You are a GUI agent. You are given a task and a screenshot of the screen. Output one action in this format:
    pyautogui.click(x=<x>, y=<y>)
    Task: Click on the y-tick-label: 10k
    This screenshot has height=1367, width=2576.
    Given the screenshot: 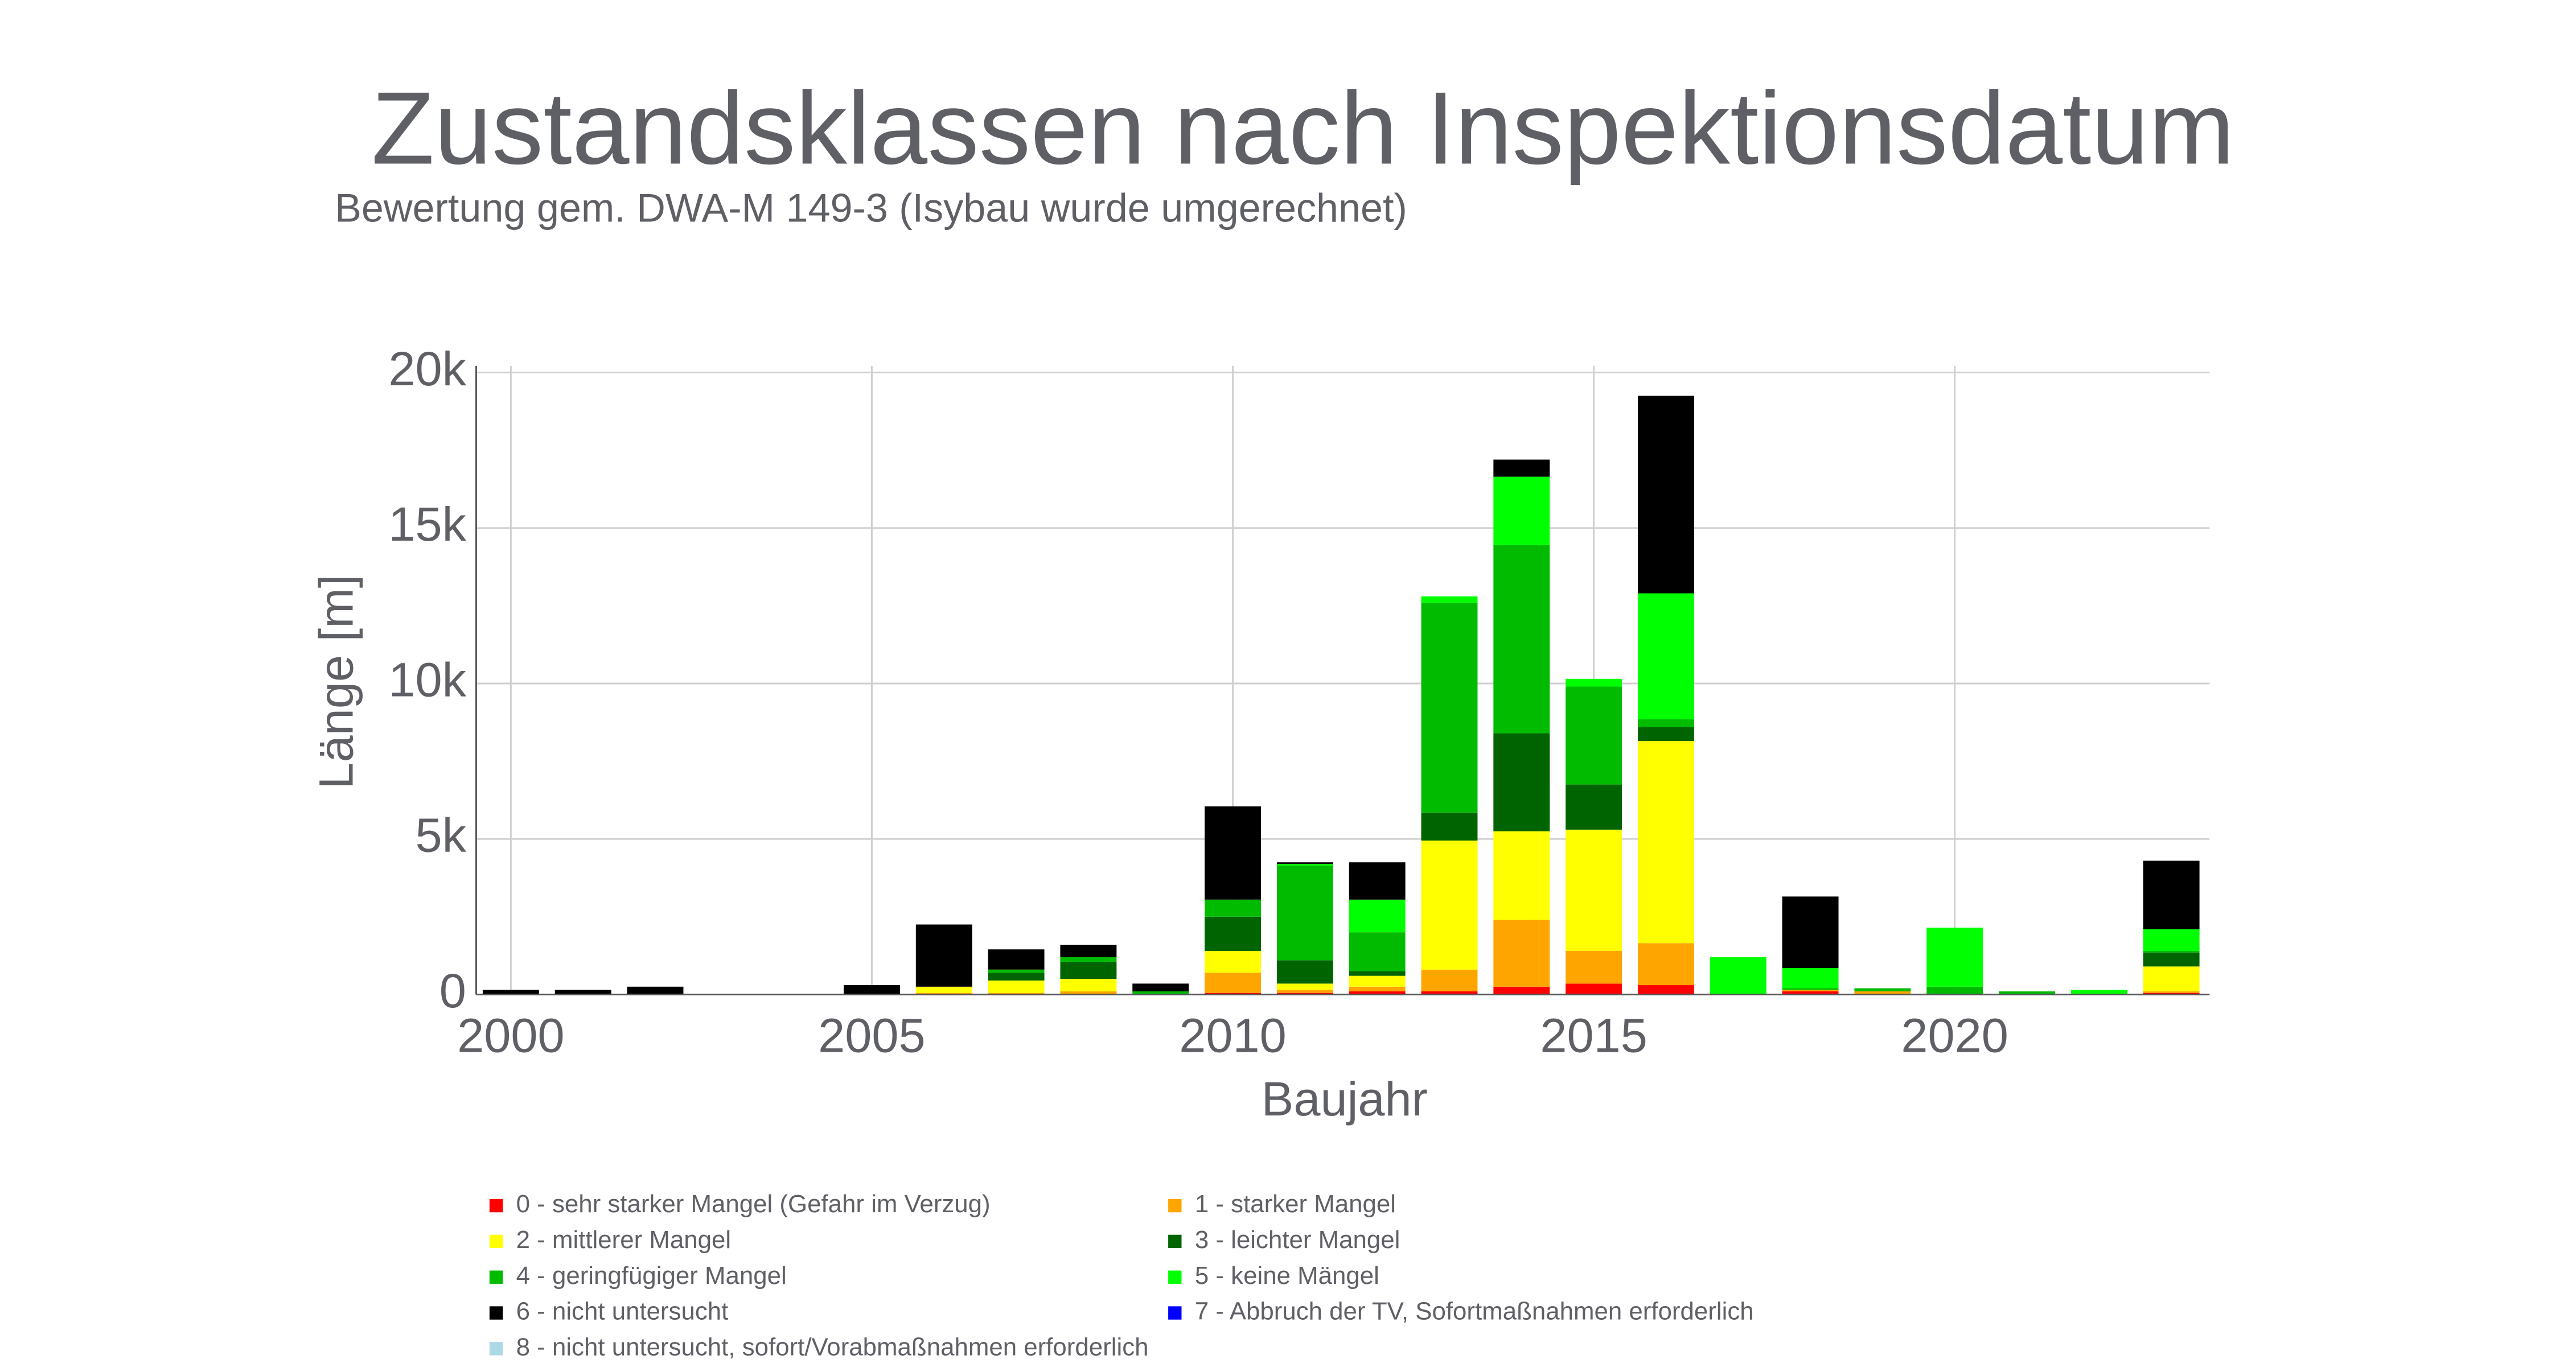 What is the action you would take?
    pyautogui.click(x=427, y=679)
    